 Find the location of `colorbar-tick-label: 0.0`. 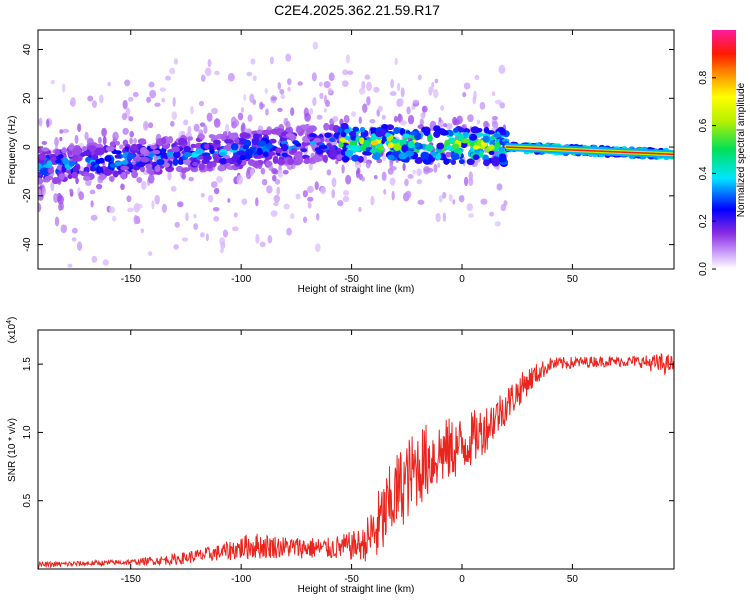

colorbar-tick-label: 0.0 is located at coordinates (703, 269).